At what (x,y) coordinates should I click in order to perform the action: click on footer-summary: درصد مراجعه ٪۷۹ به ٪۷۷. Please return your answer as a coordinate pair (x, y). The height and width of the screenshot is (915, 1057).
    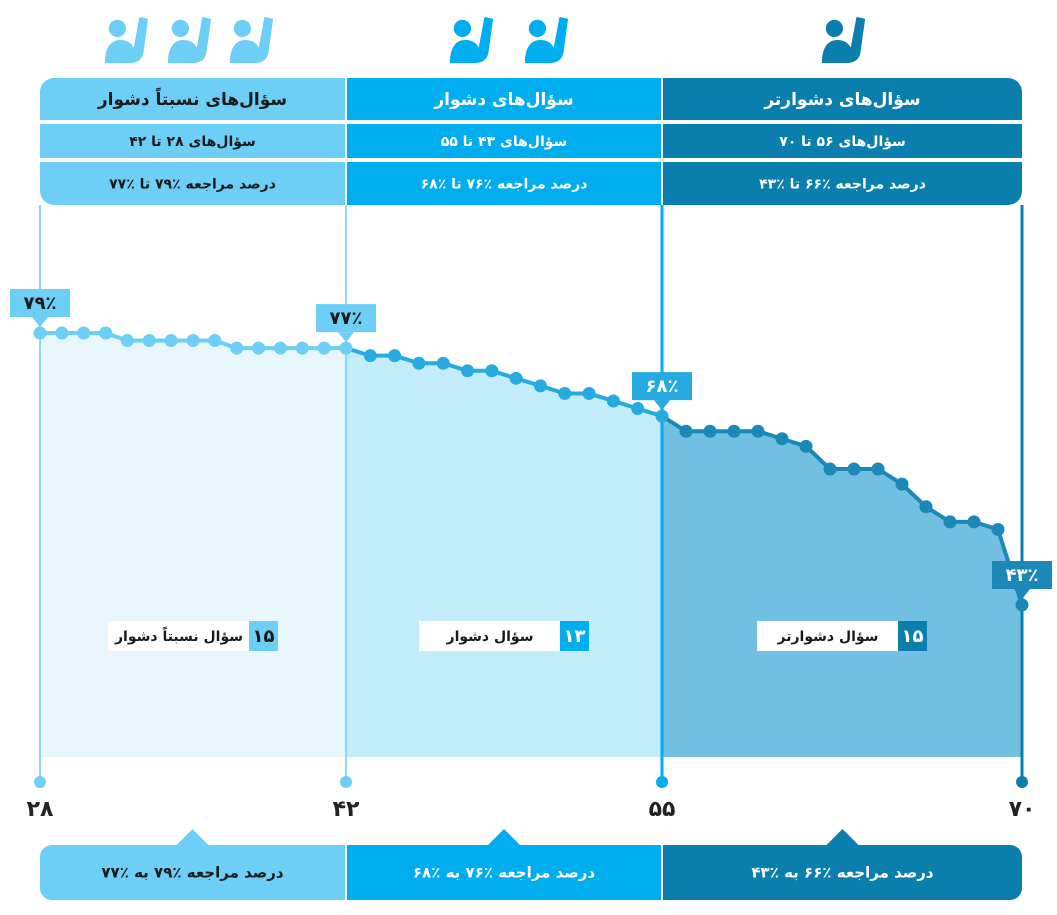
    Looking at the image, I should click on (192, 873).